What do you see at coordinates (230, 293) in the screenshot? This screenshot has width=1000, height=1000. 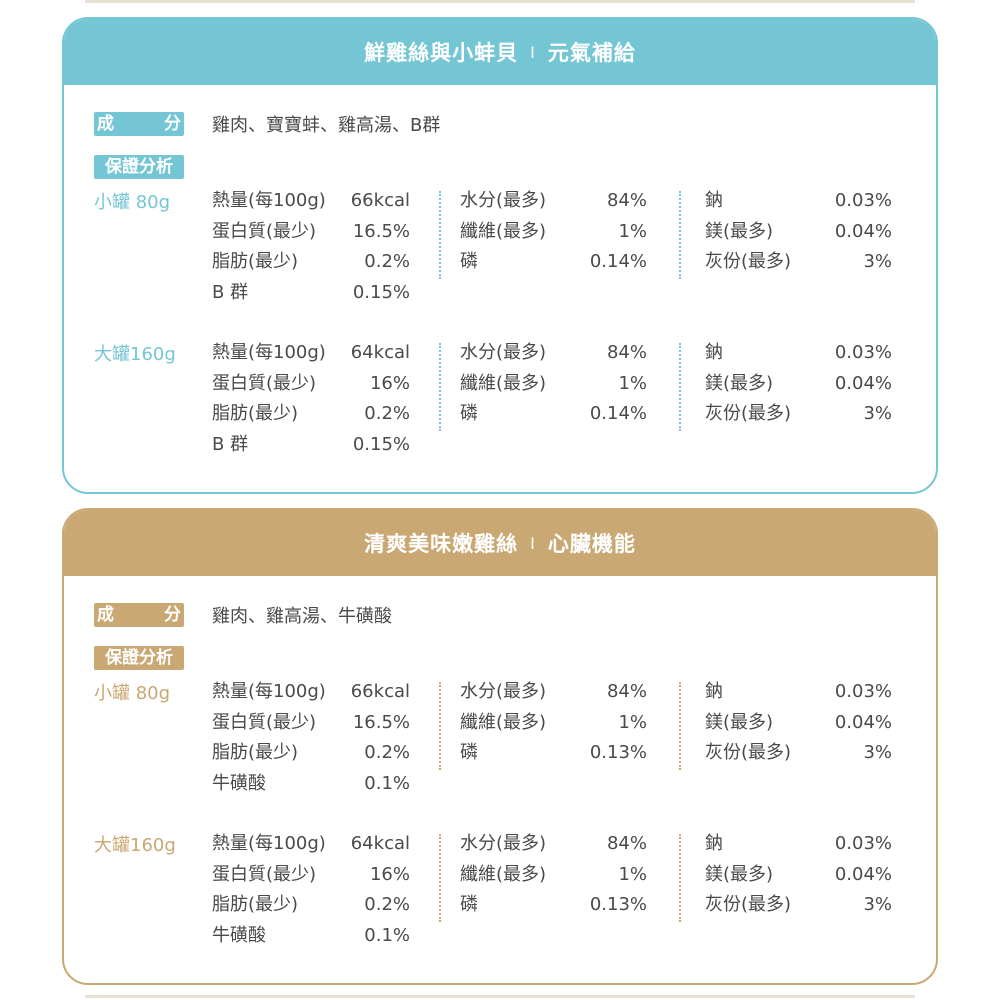 I see `nutrient-label: B 群` at bounding box center [230, 293].